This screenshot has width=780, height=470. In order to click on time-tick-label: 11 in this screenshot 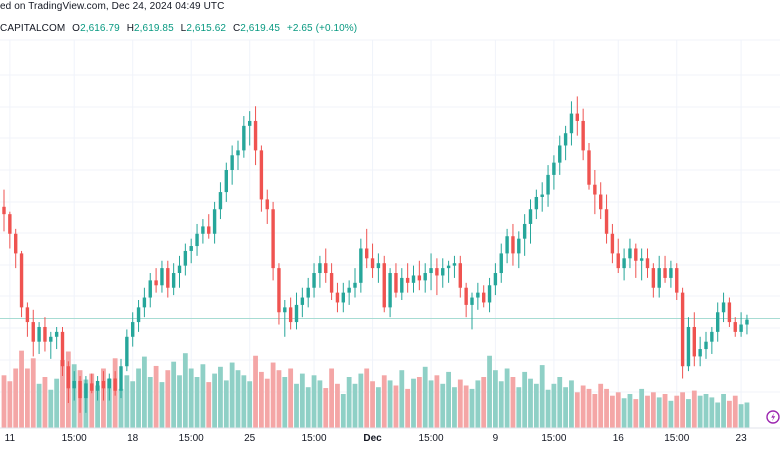, I will do `click(10, 438)`.